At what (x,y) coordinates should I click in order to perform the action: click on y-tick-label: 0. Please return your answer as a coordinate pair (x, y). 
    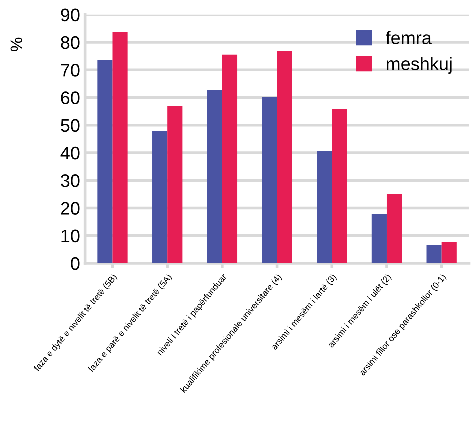
    Looking at the image, I should click on (75, 263).